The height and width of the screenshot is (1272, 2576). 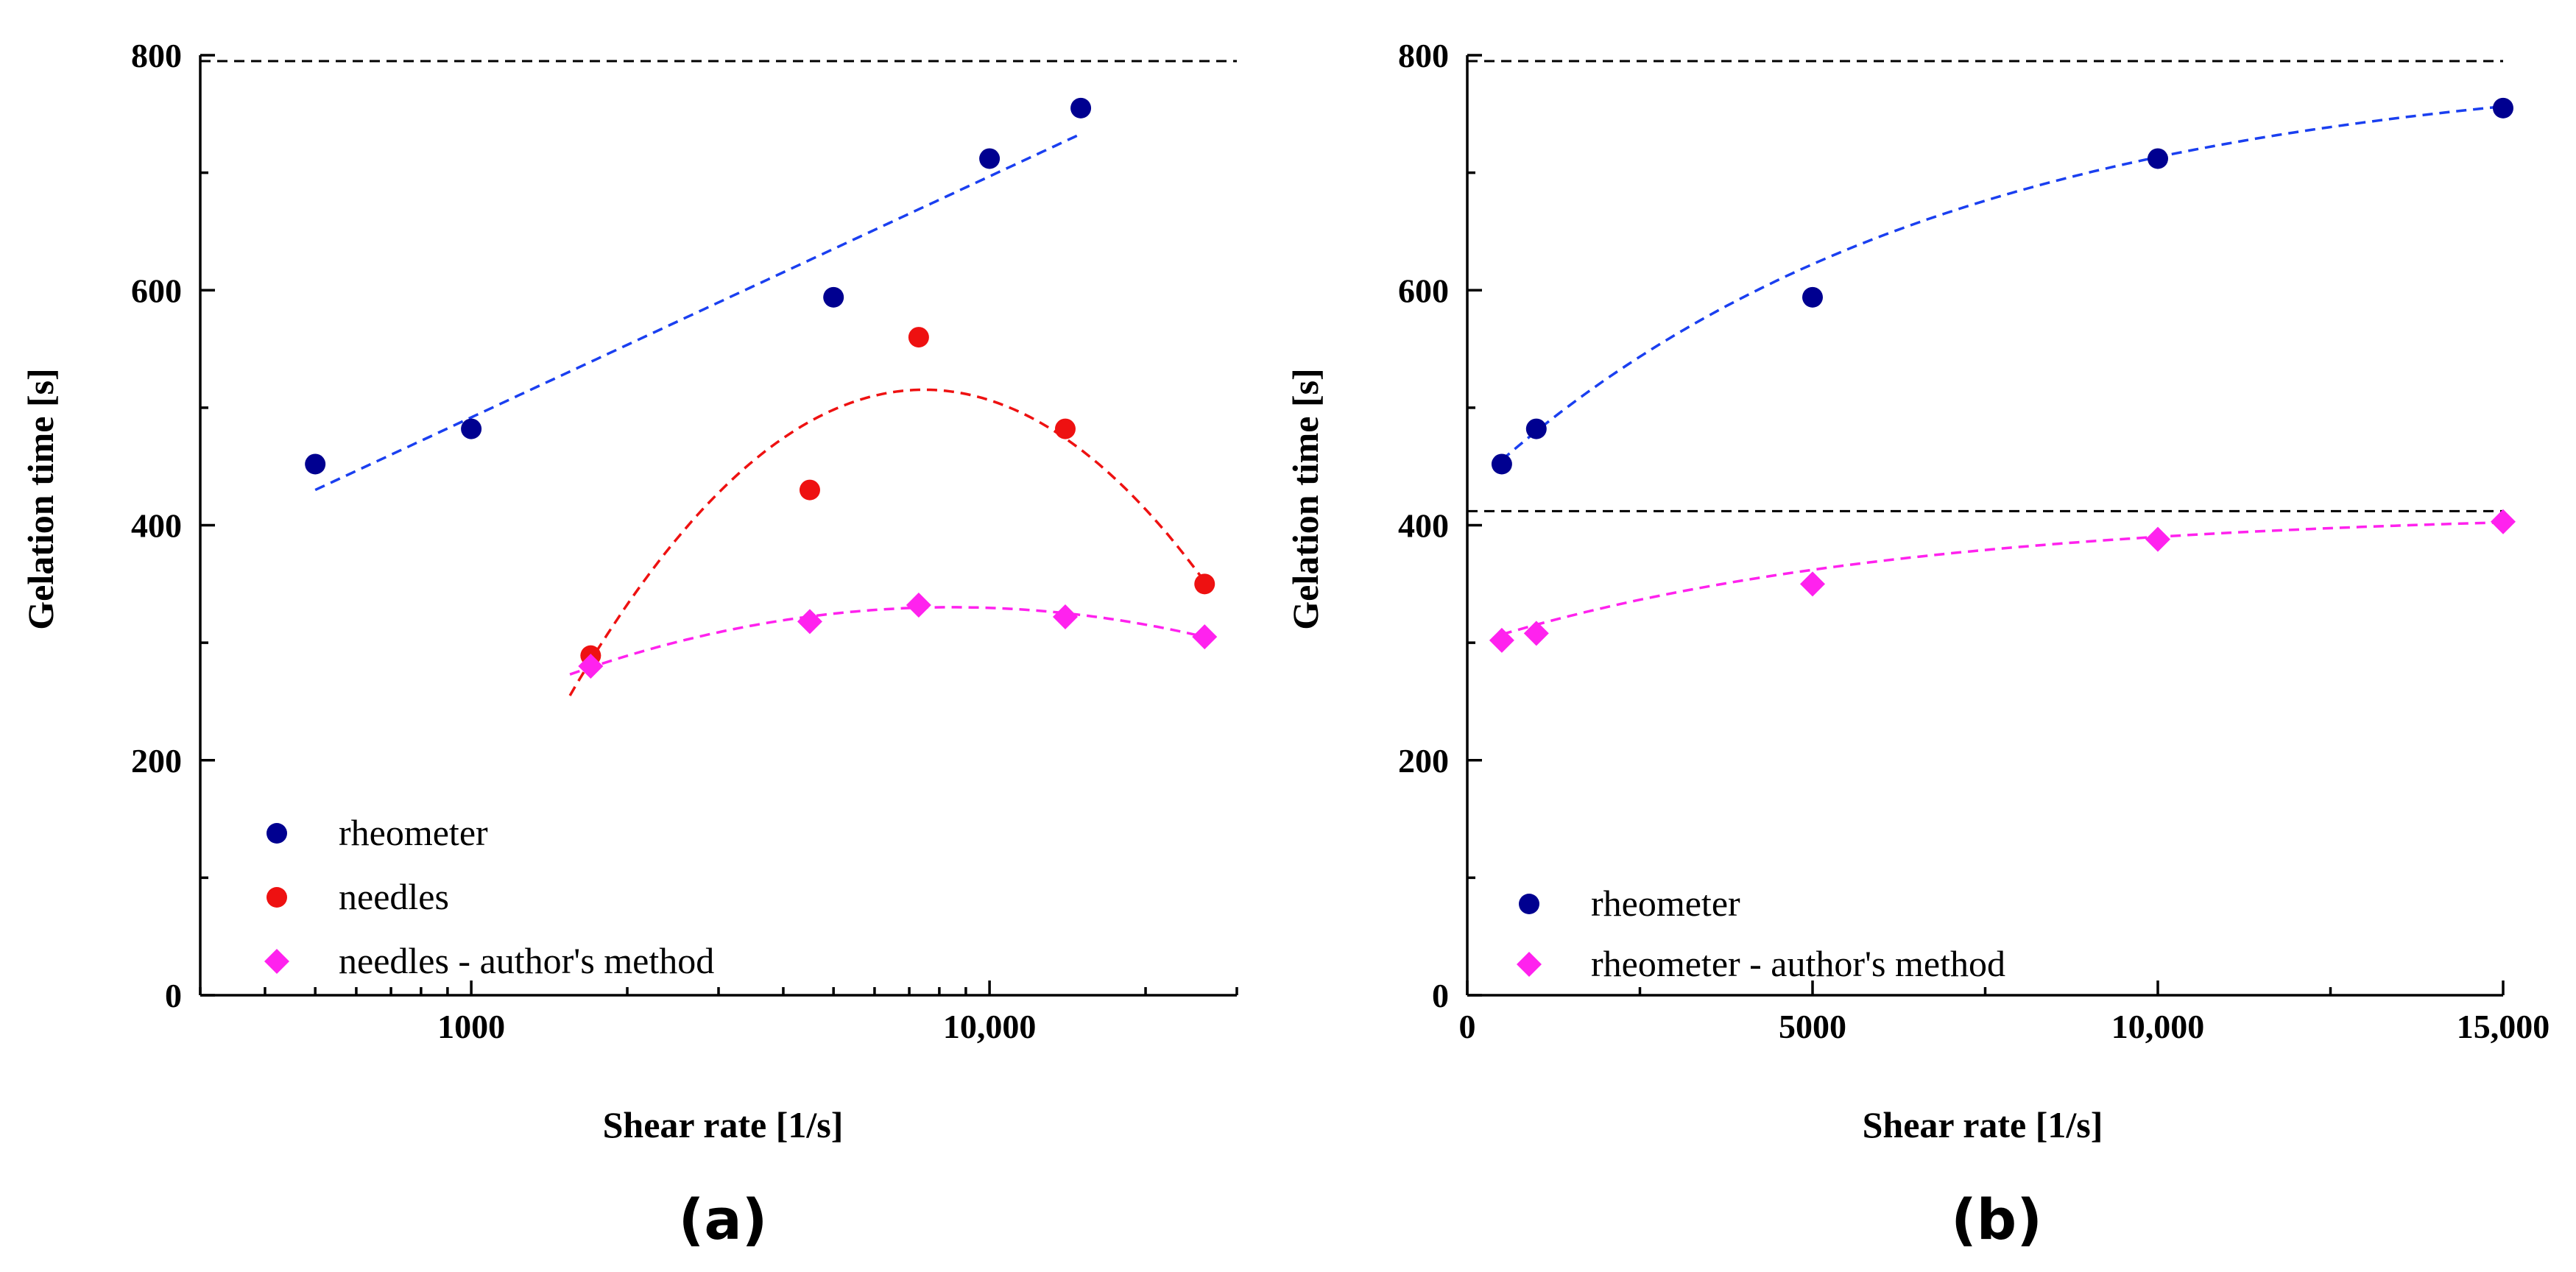 I want to click on x-tick-label: 1000, so click(x=471, y=1026).